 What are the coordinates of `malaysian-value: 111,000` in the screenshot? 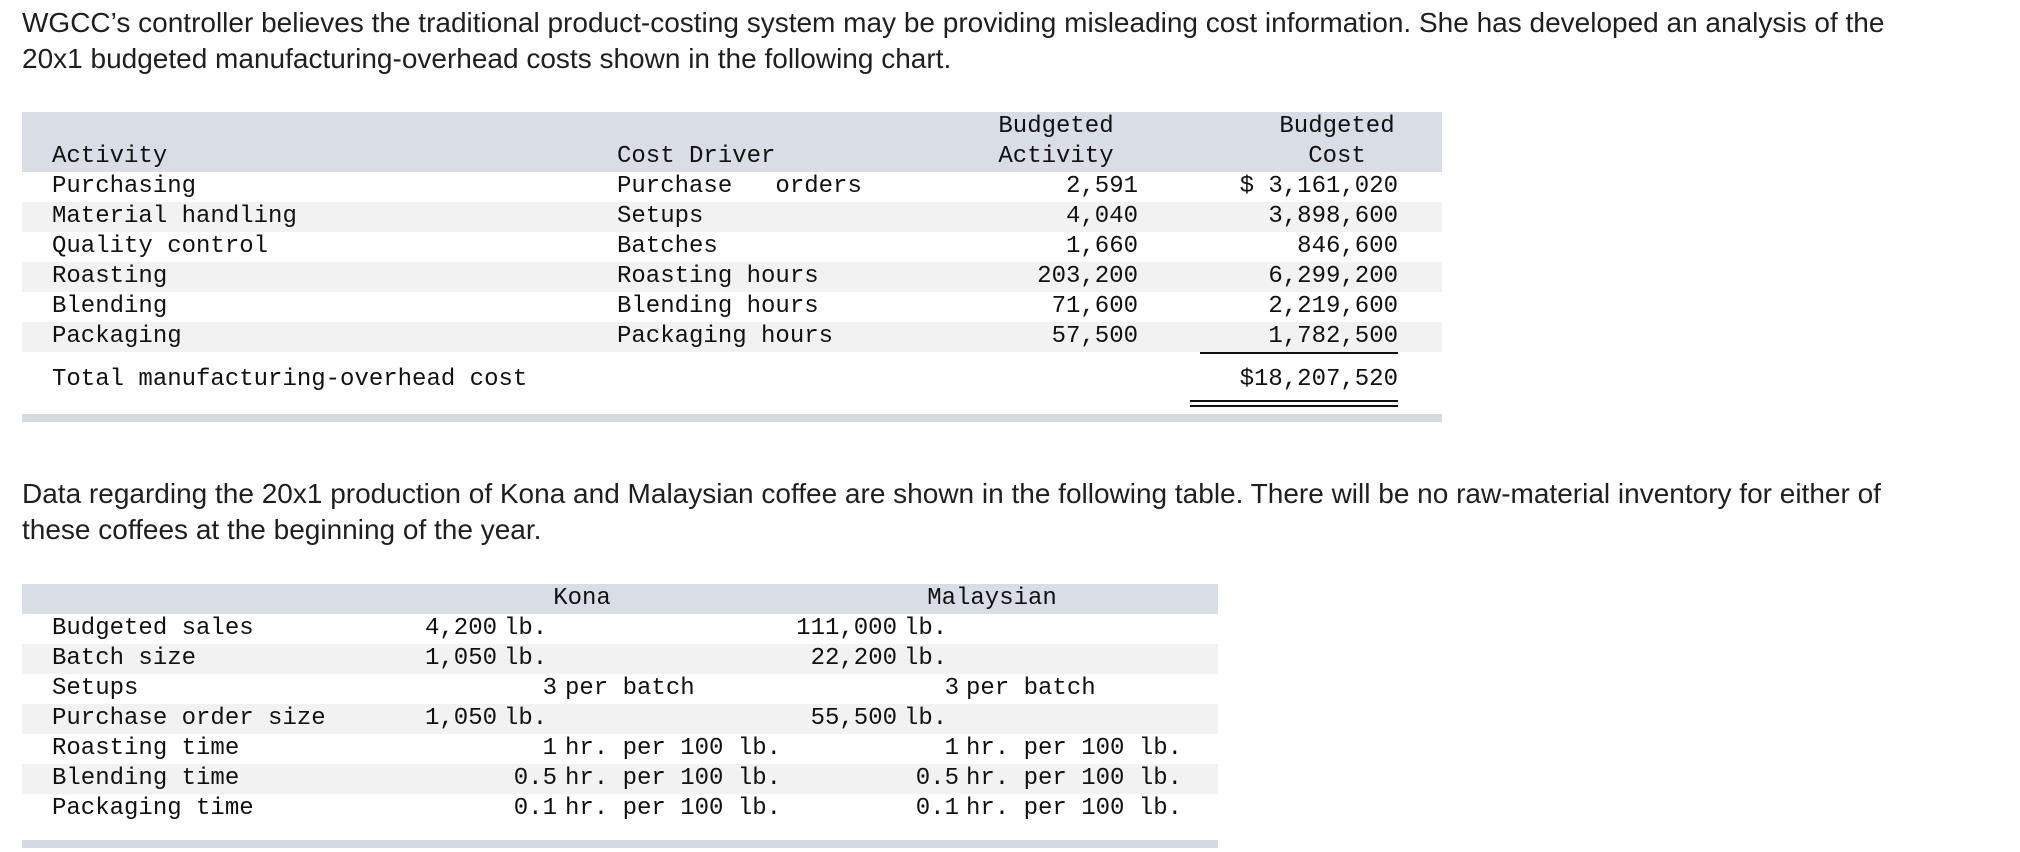 It's located at (846, 628).